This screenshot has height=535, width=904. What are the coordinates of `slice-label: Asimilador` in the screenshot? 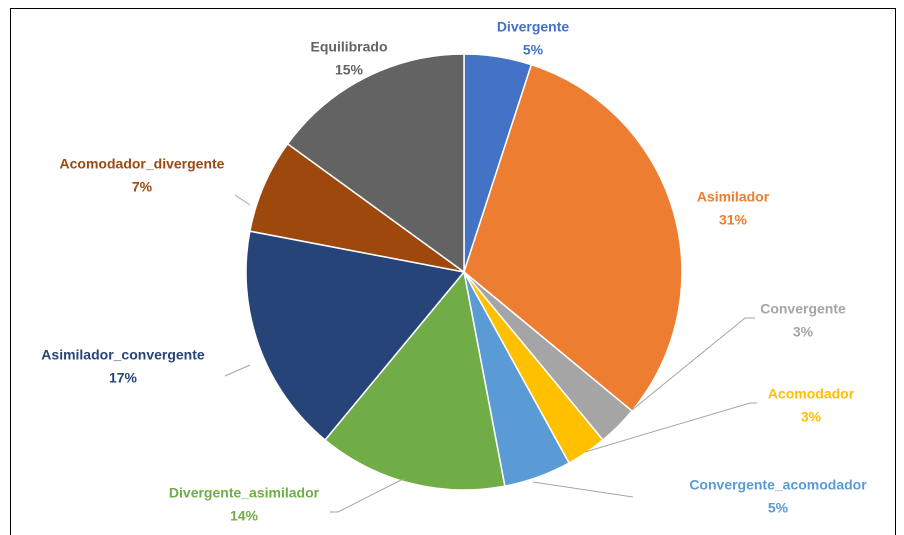 It's located at (733, 197).